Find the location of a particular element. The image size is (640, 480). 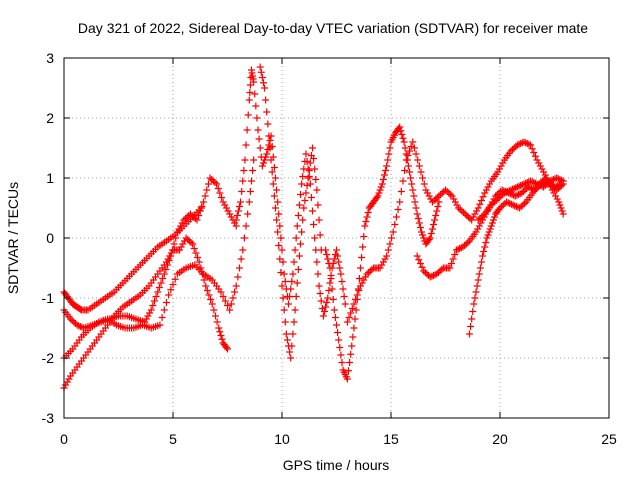

x-tick-label-0: 0 is located at coordinates (64, 439).